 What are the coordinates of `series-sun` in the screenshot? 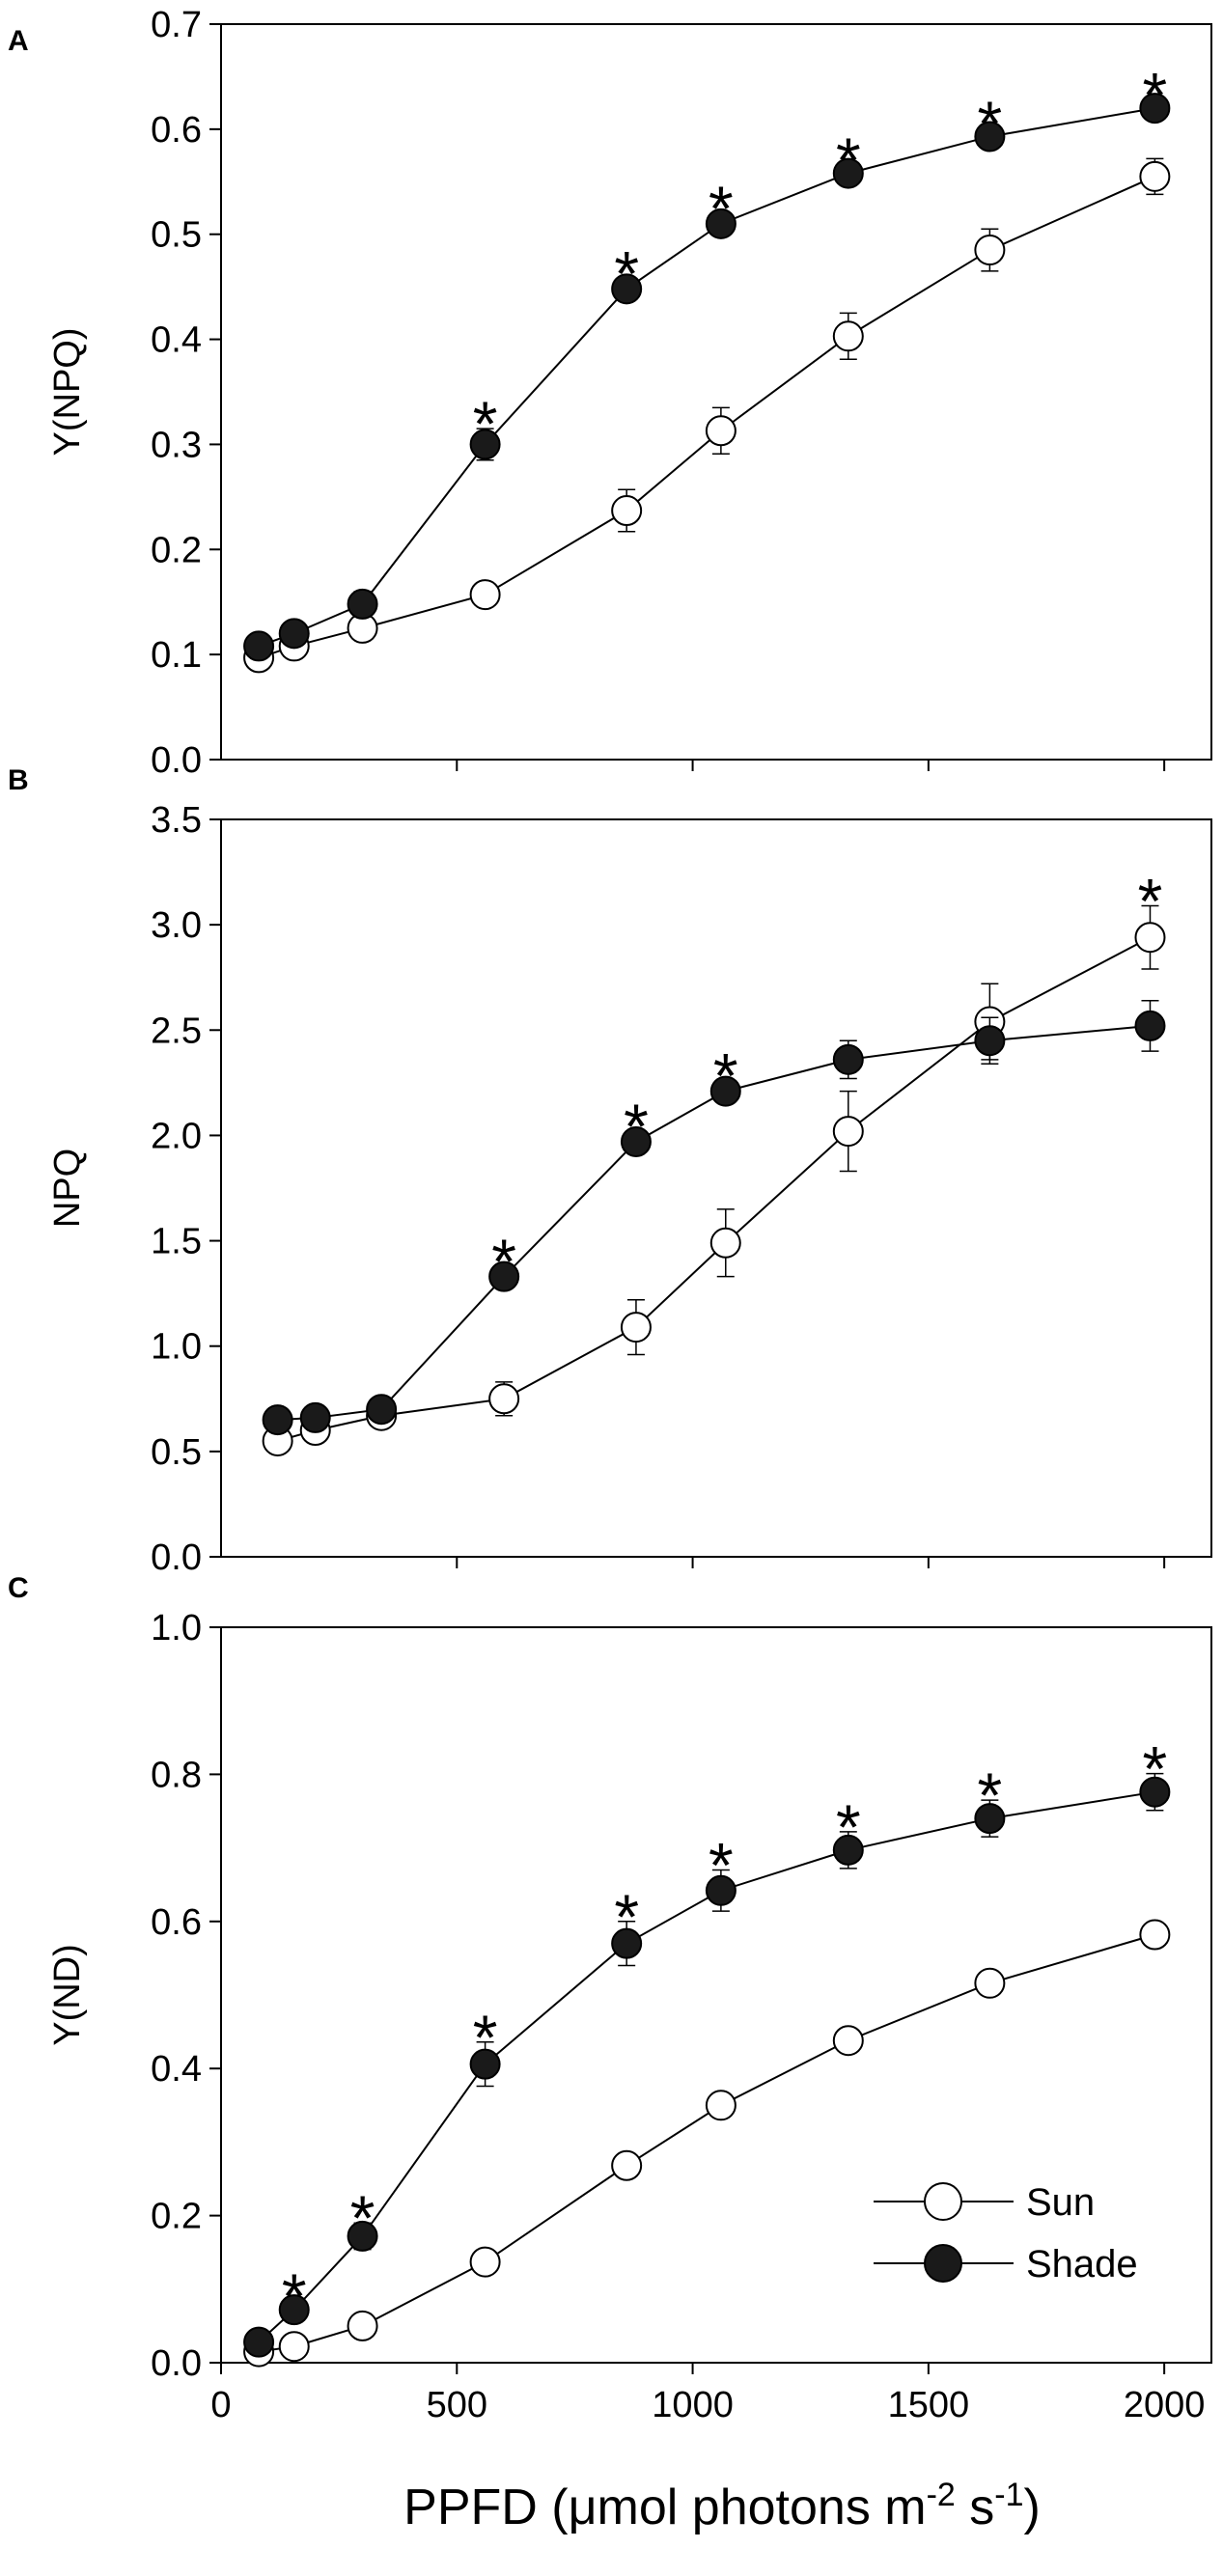 It's located at (707, 2143).